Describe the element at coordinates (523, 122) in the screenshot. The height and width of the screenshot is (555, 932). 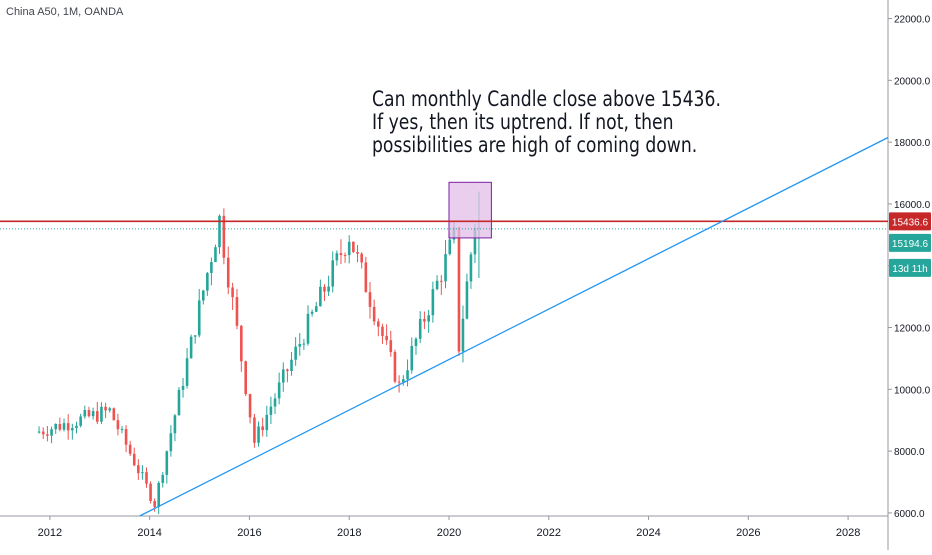
I see `annotation-line-2: If yes, then its uptrend. If not, then` at that location.